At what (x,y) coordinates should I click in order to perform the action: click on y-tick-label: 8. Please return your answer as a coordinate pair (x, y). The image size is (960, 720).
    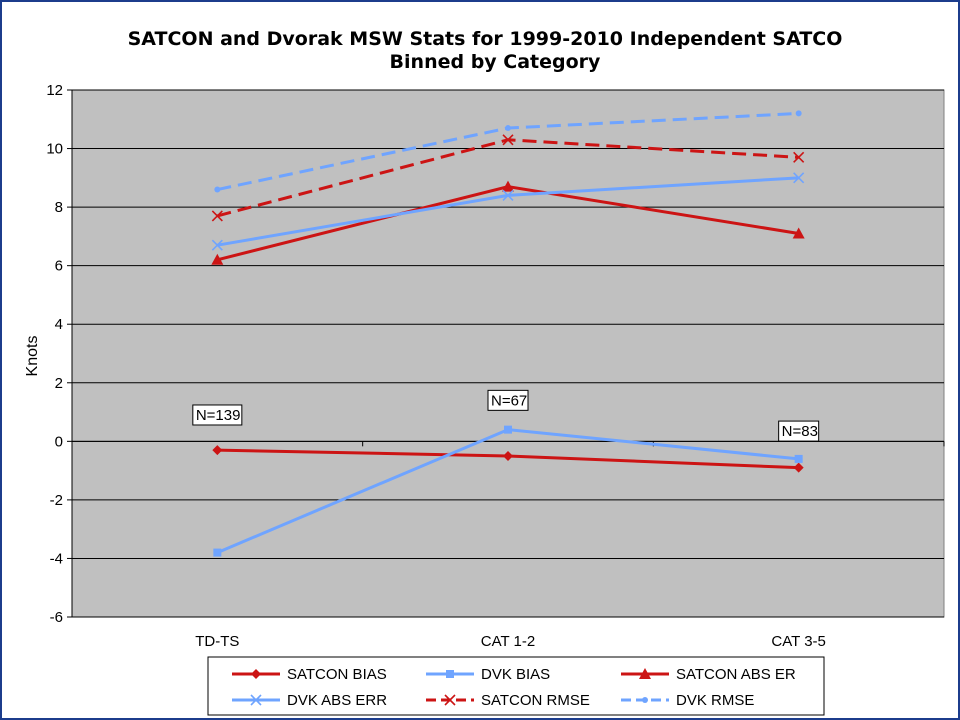
    Looking at the image, I should click on (59, 207).